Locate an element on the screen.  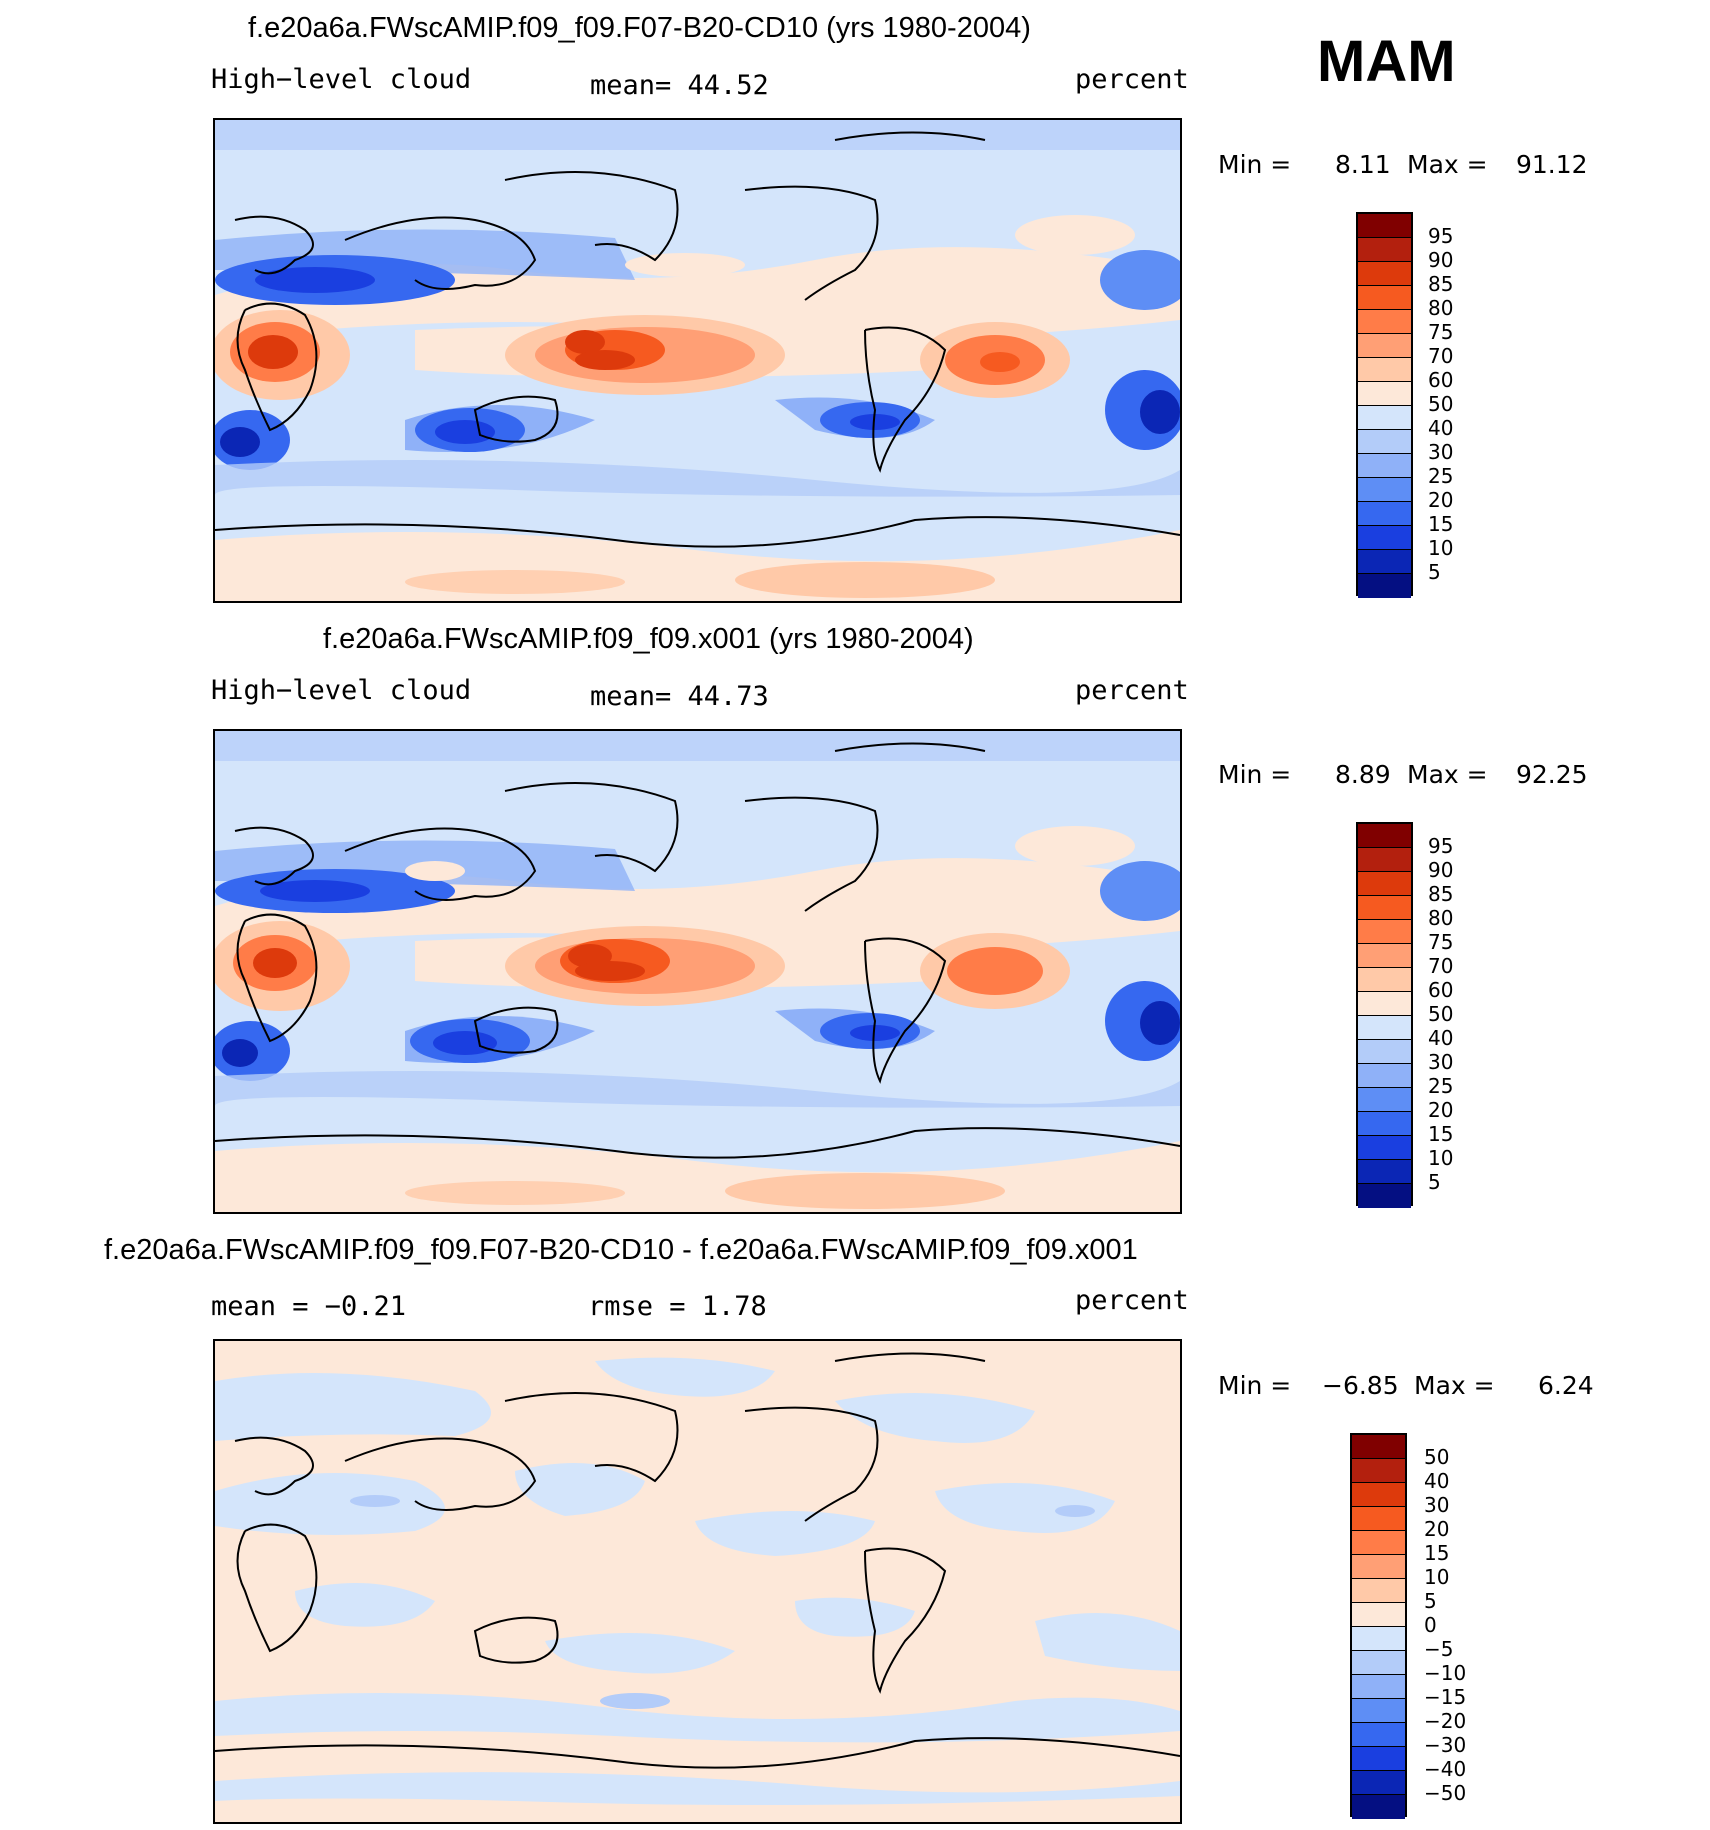
panel1-colorbar is located at coordinates (1384, 405).